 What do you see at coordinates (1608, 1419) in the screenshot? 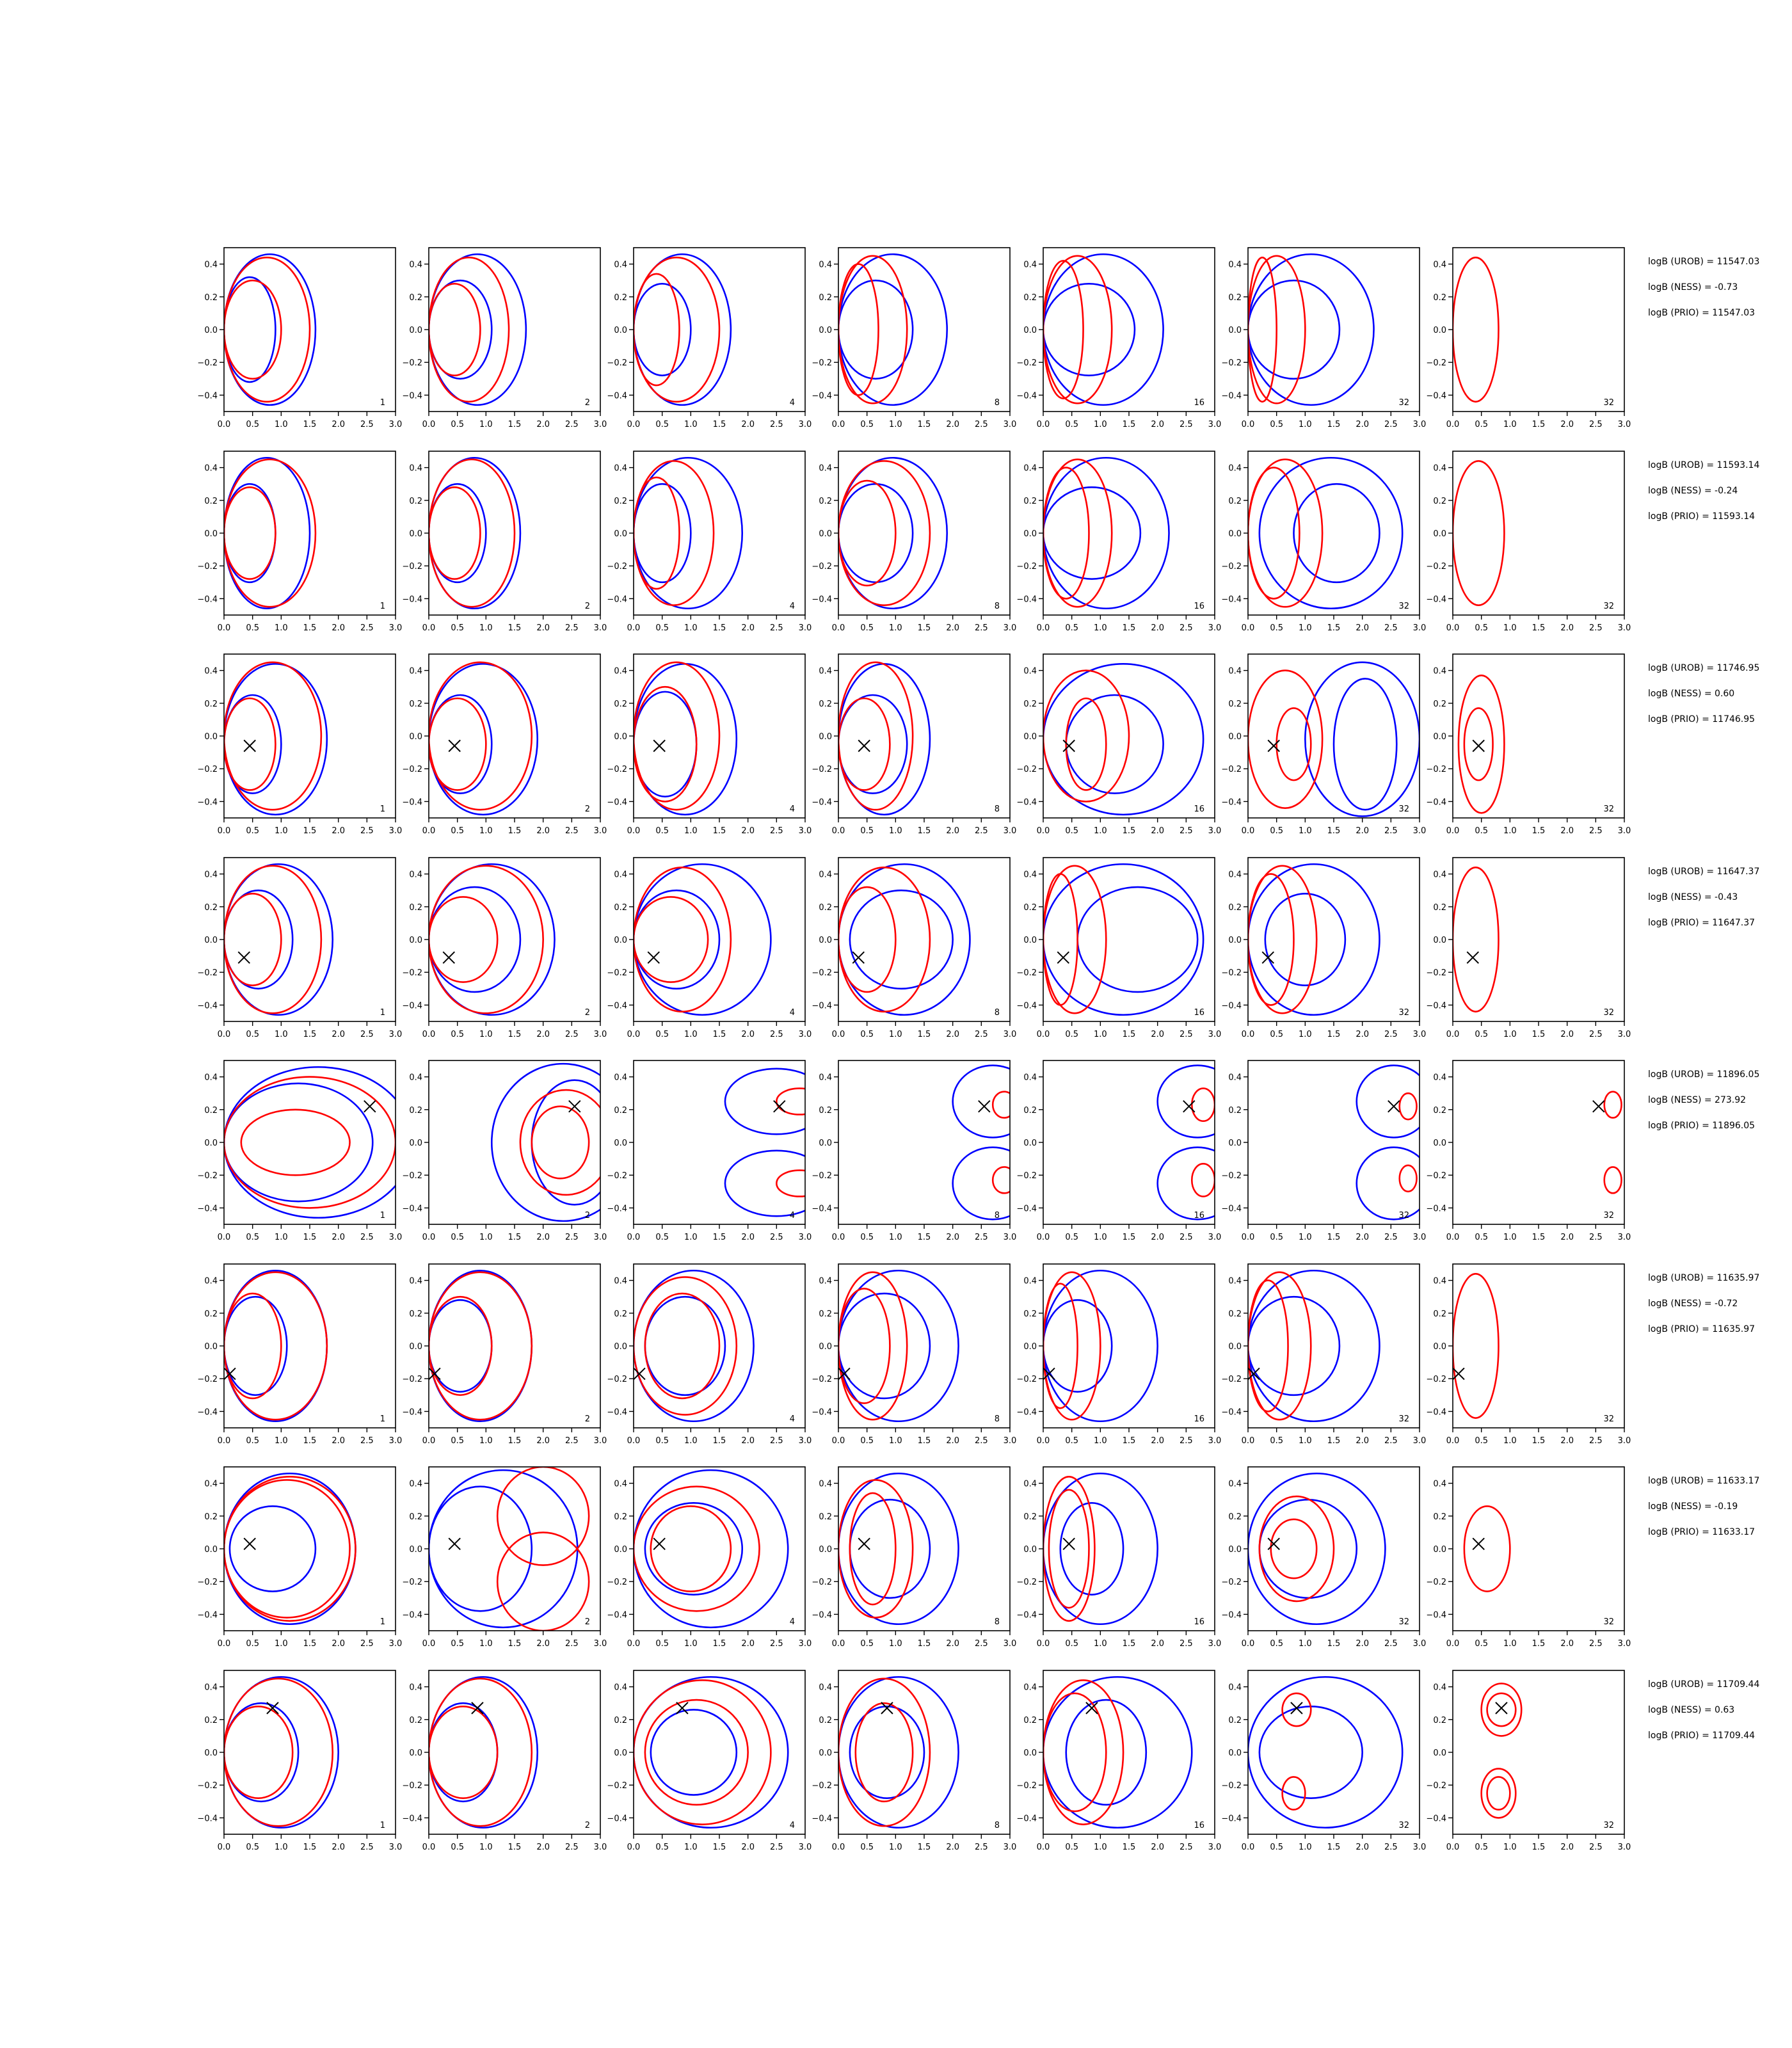
I see `panel-label: 32` at bounding box center [1608, 1419].